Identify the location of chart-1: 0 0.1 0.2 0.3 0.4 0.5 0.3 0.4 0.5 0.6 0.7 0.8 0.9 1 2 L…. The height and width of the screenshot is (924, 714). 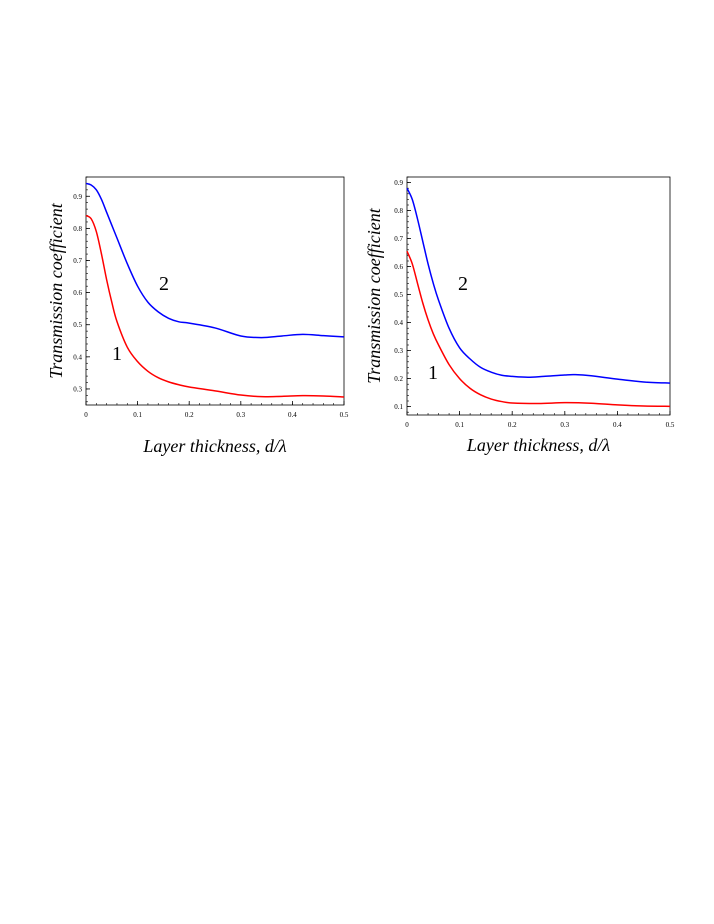
(197, 316).